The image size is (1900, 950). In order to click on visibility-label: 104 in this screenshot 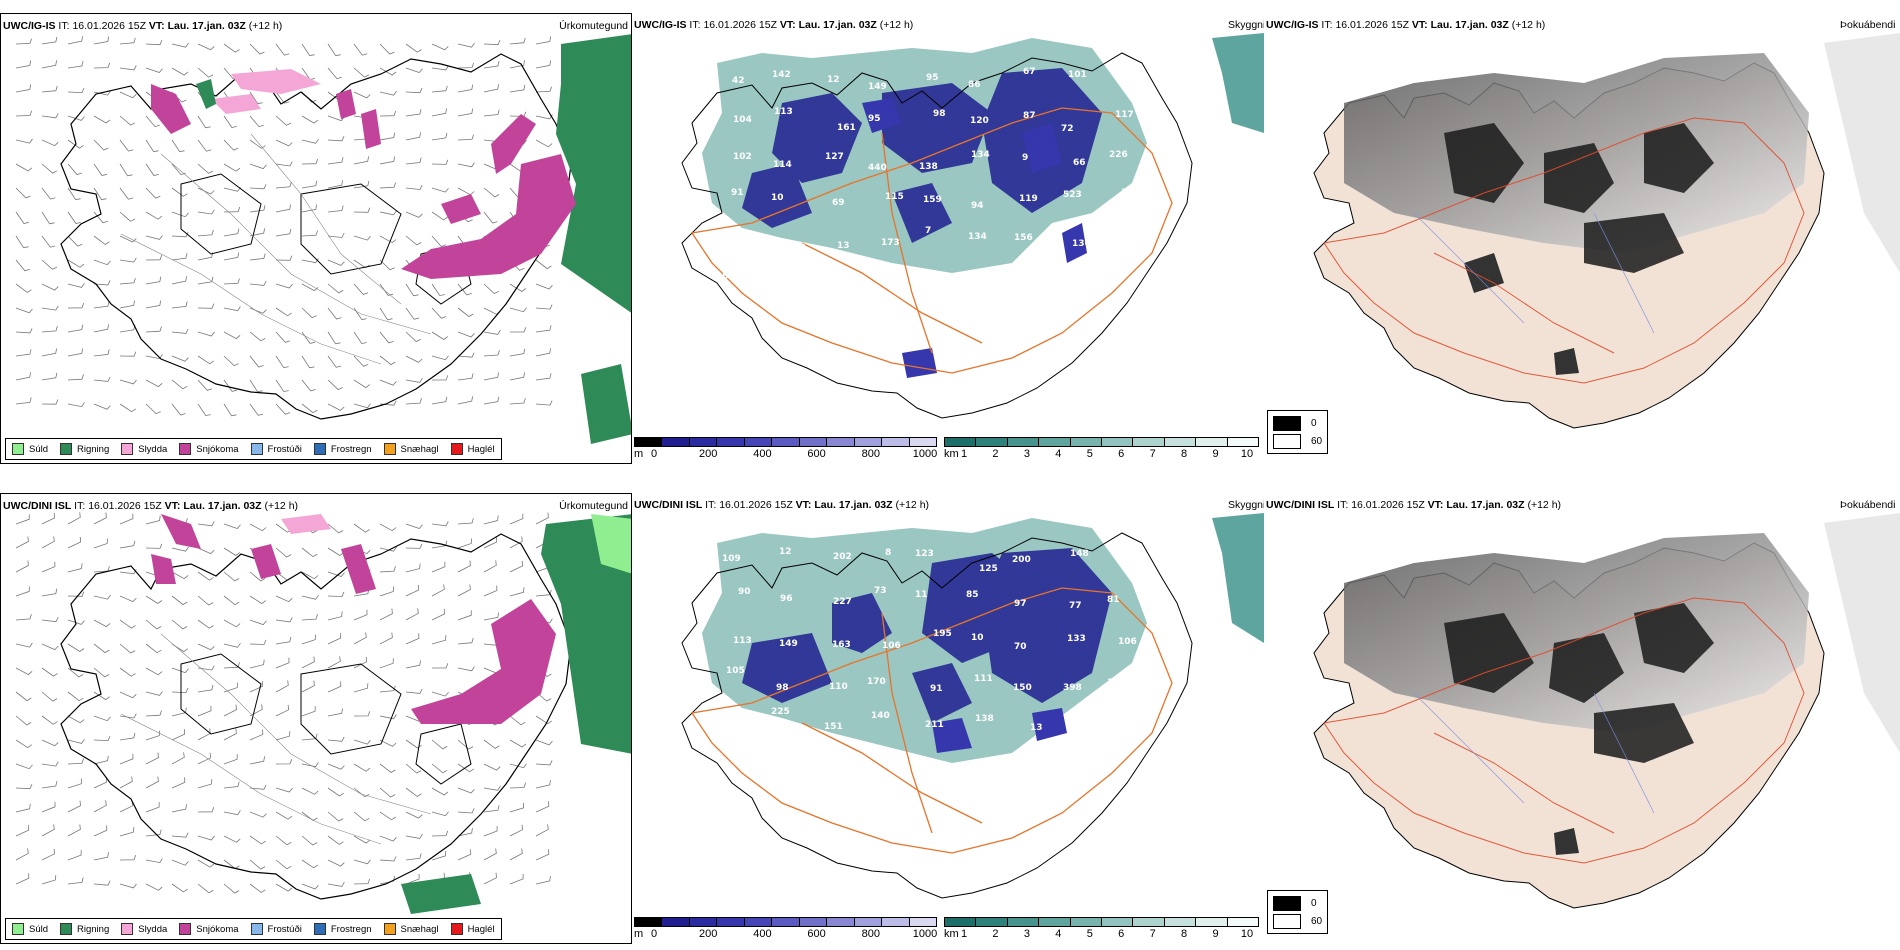, I will do `click(742, 120)`.